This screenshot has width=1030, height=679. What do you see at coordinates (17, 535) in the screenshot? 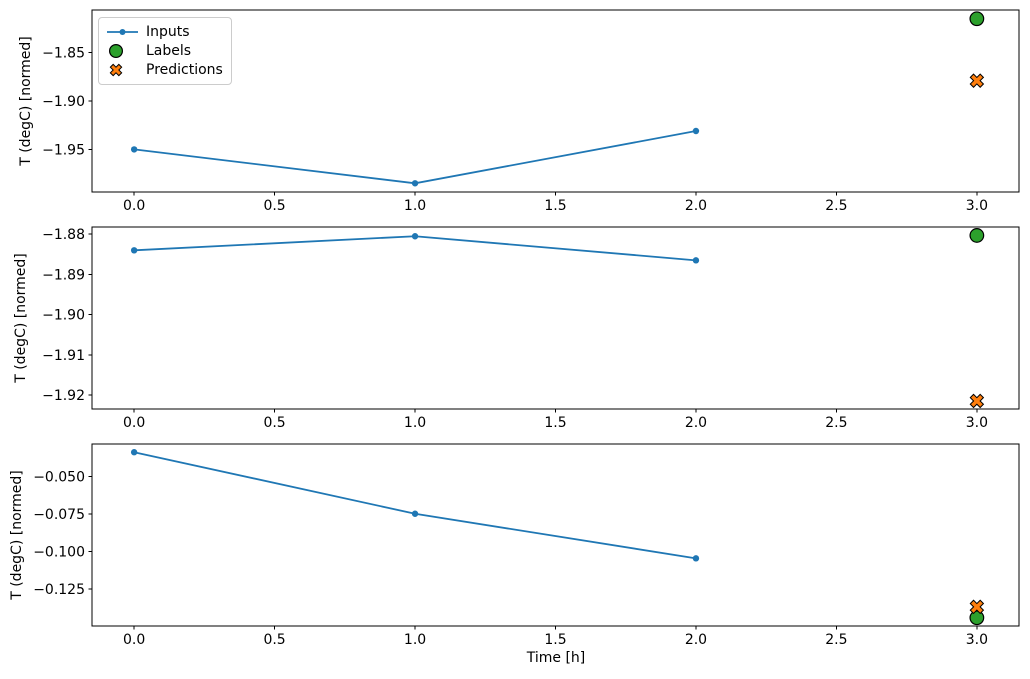
I see `y-axis-label-subplot-3: T (degC) [normed]` at bounding box center [17, 535].